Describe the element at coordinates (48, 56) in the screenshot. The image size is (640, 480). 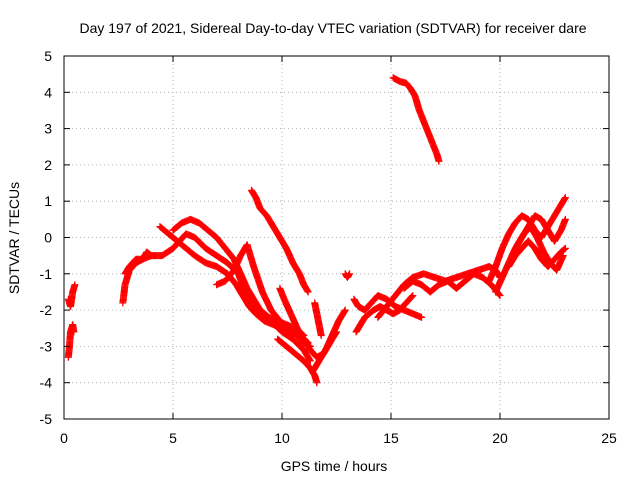
I see `y-tick-label: 5` at that location.